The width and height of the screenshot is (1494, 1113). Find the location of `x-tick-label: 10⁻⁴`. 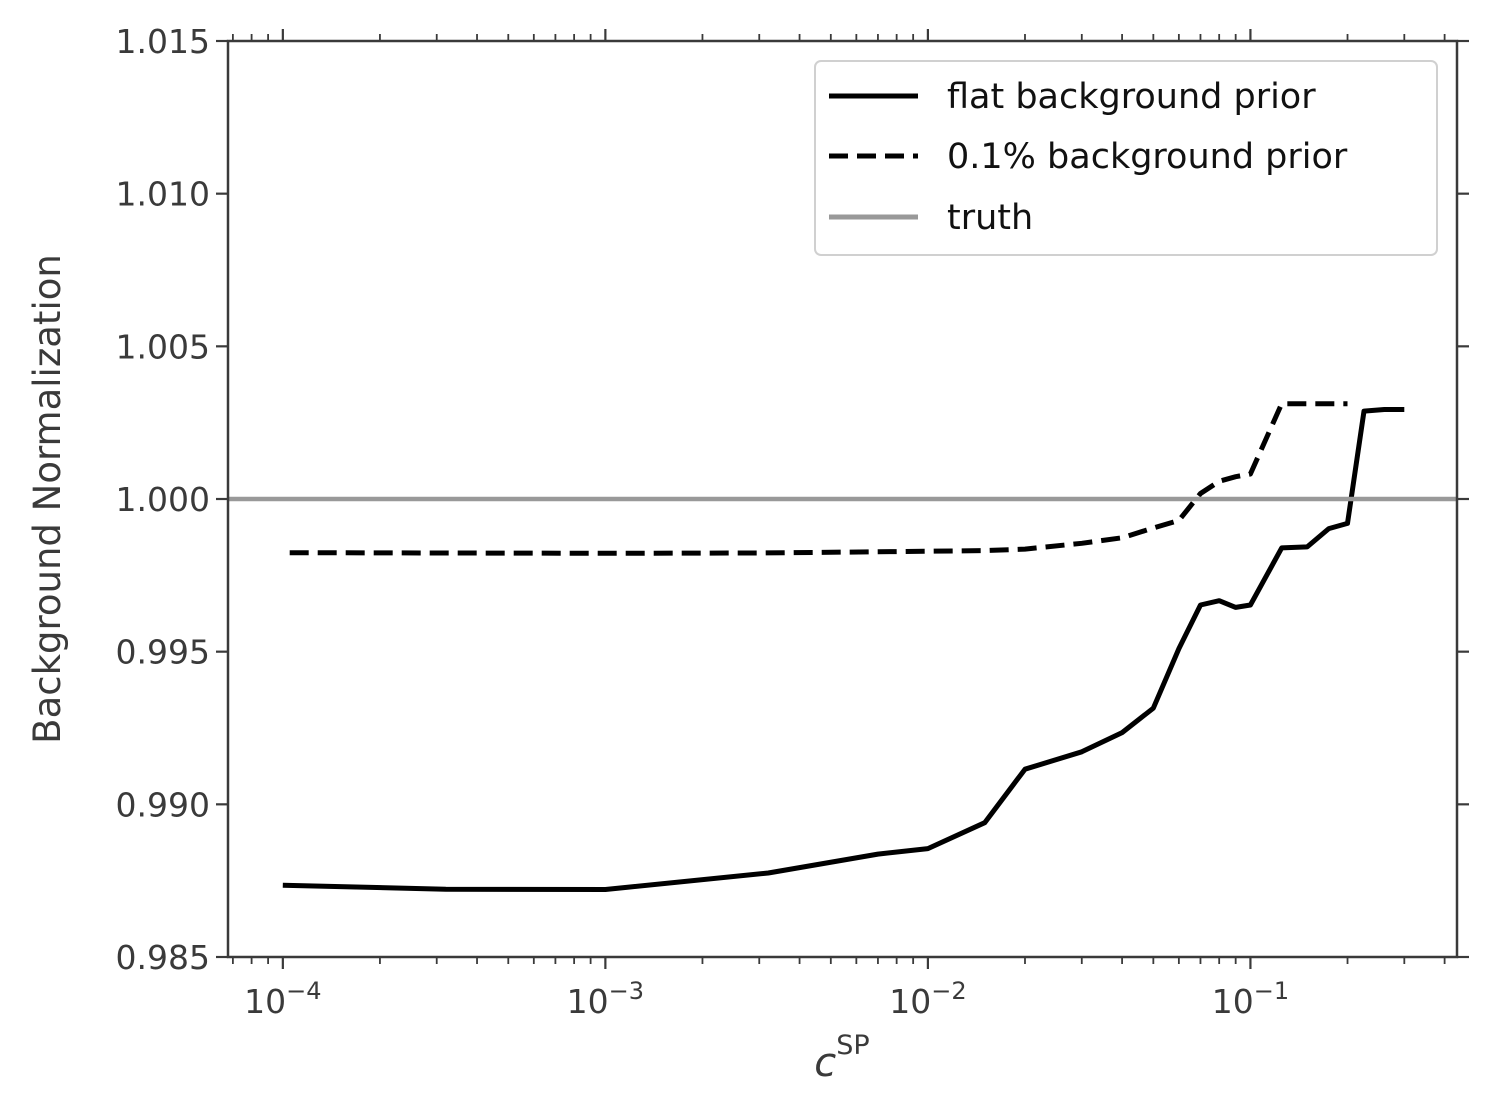

x-tick-label: 10⁻⁴ is located at coordinates (282, 999).